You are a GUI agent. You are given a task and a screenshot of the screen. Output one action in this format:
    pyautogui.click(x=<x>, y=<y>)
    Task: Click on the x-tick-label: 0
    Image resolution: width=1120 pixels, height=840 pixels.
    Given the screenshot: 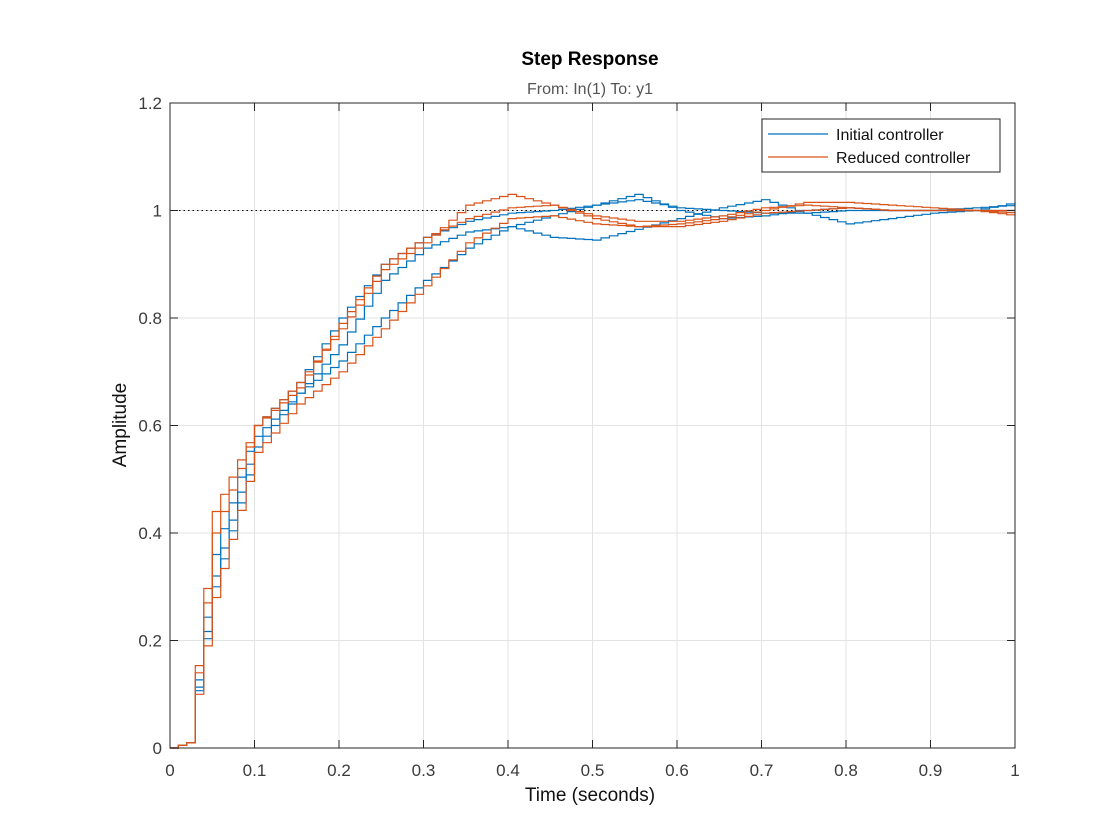 What is the action you would take?
    pyautogui.click(x=169, y=770)
    